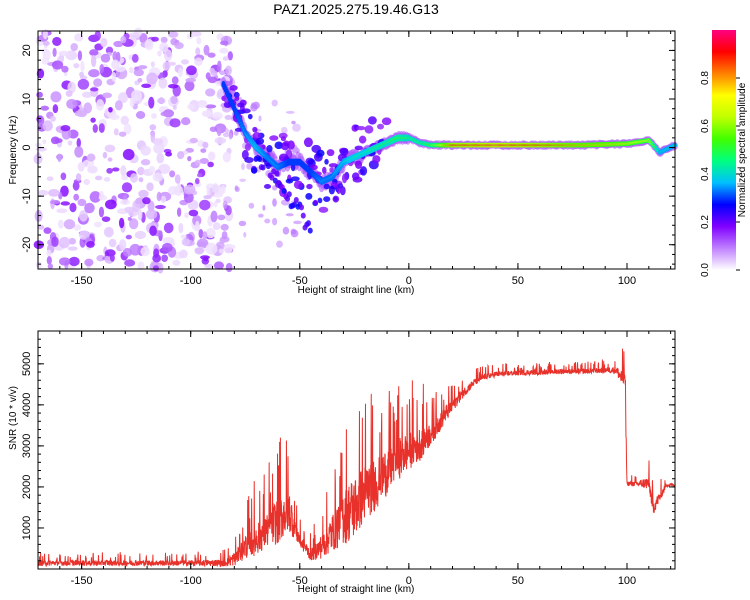 This screenshot has height=600, width=750. I want to click on colorbar-tick-label: 0.4, so click(705, 174).